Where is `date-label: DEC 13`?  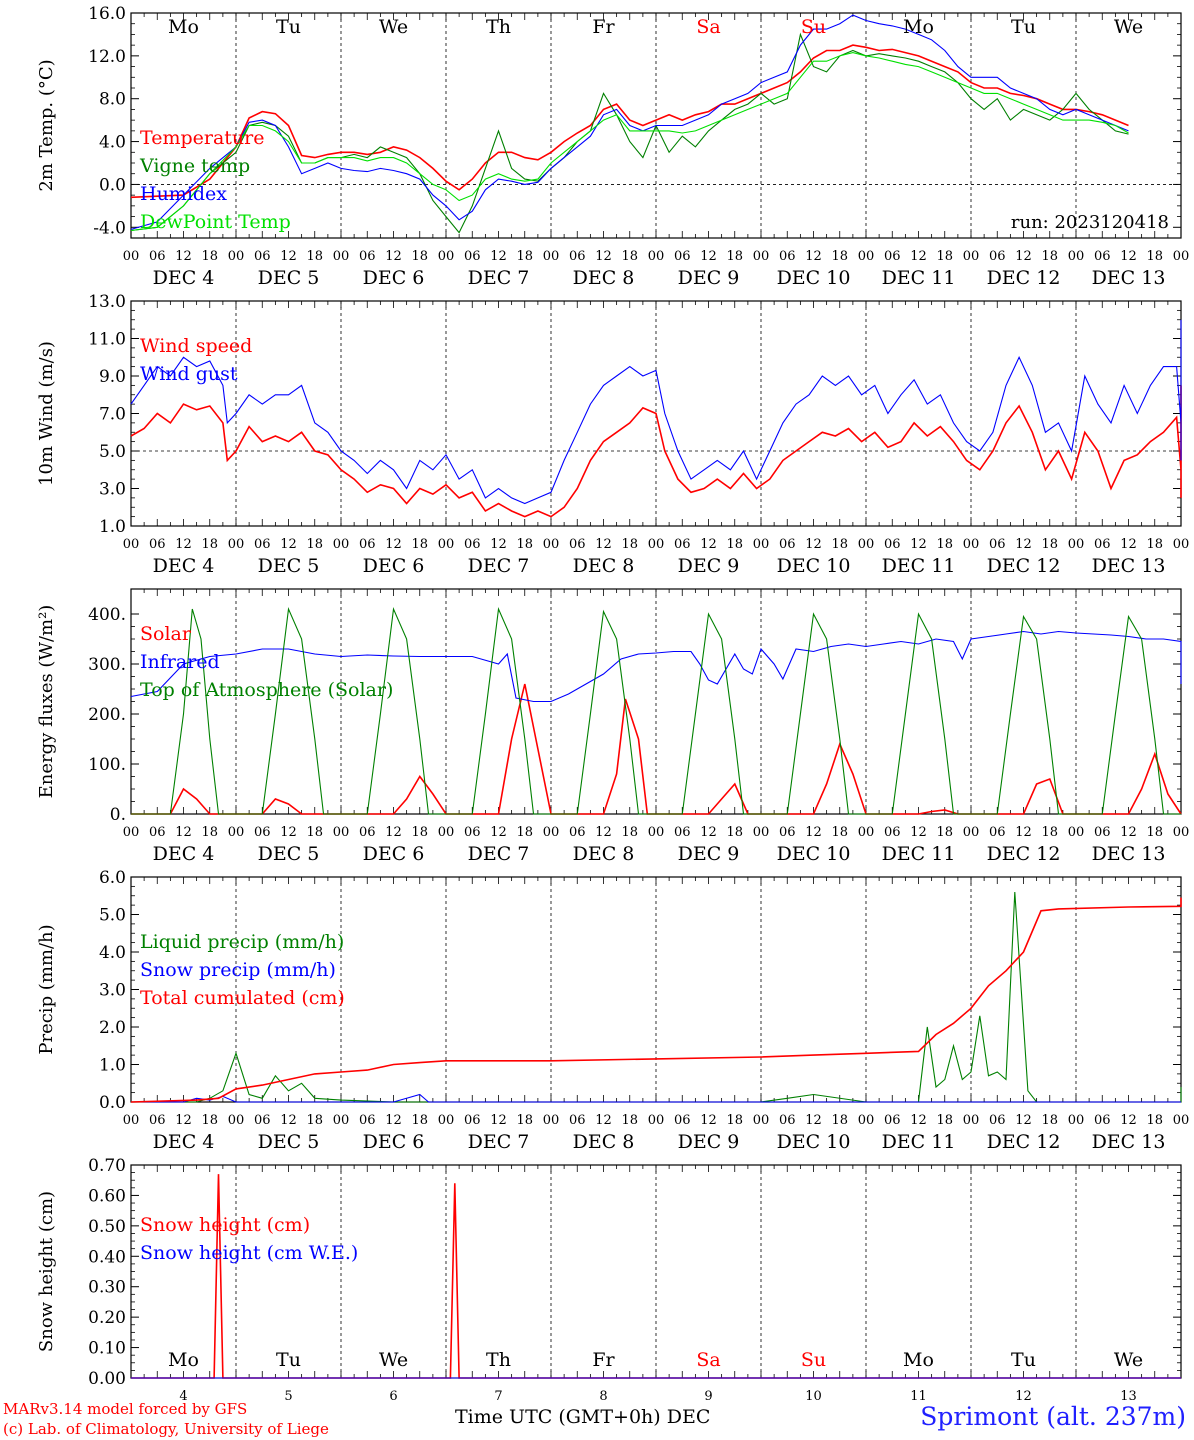 date-label: DEC 13 is located at coordinates (1129, 278).